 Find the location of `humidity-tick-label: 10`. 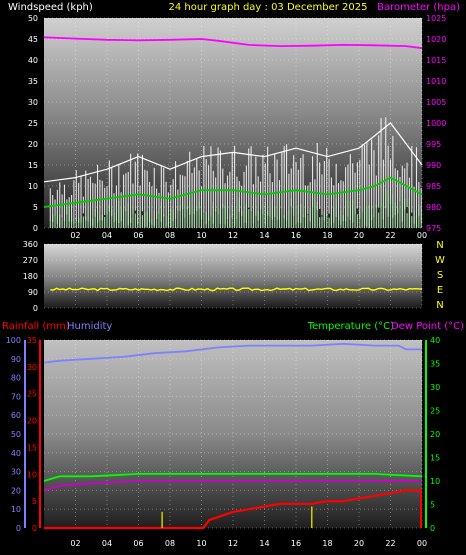

humidity-tick-label: 10 is located at coordinates (16, 509).